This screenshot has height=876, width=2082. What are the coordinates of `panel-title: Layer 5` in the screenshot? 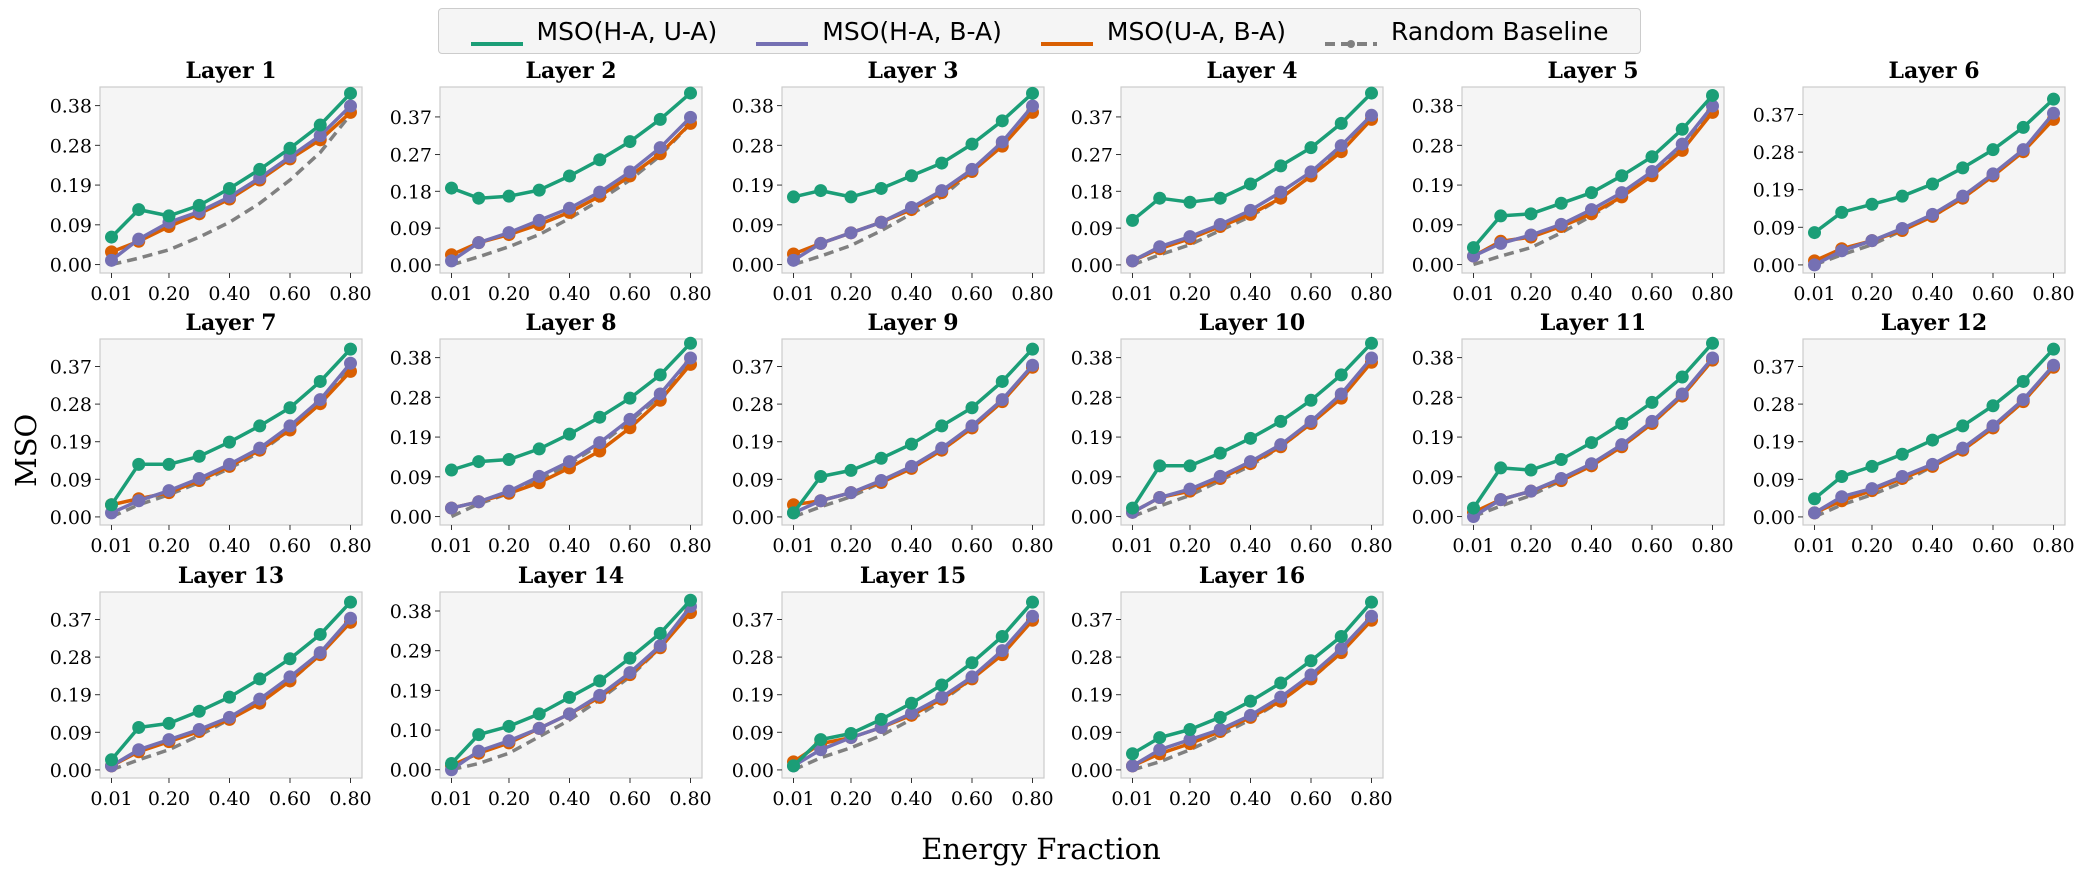 It's located at (1592, 71).